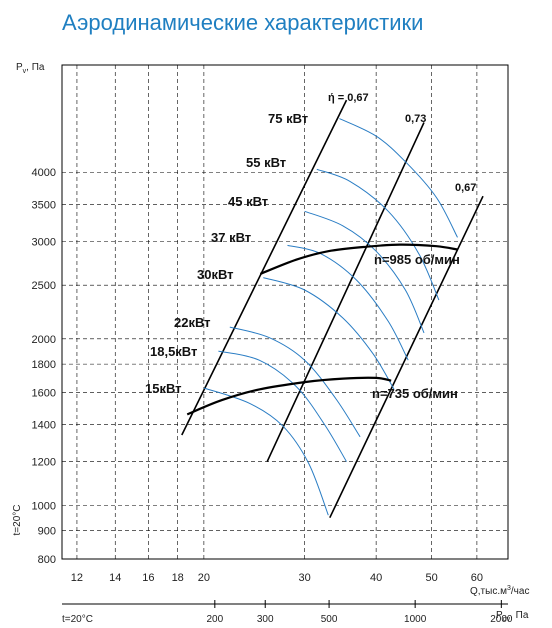 This screenshot has height=628, width=552. I want to click on x-tick-label: 20, so click(204, 578).